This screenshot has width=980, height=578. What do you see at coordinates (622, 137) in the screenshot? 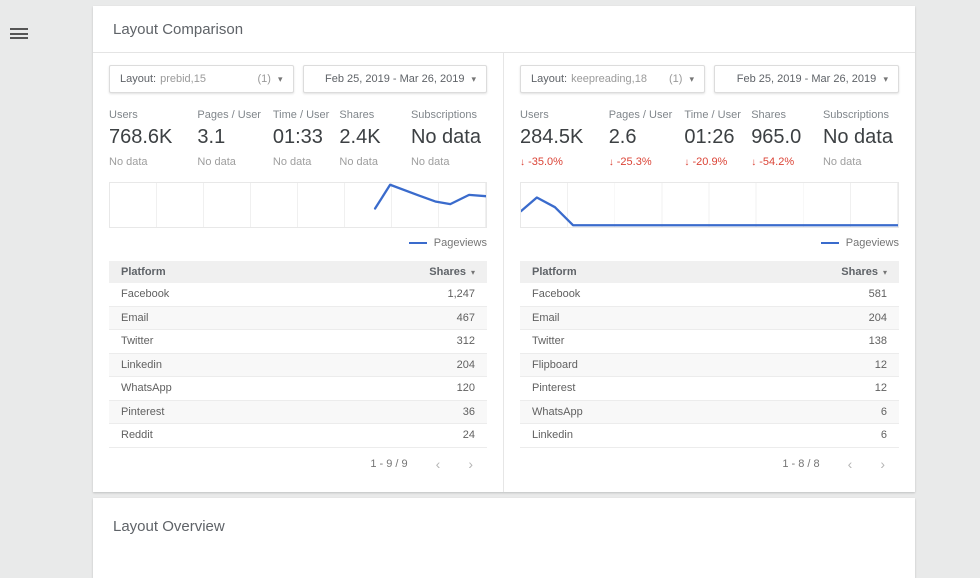
I see `metric-value: 2.6` at bounding box center [622, 137].